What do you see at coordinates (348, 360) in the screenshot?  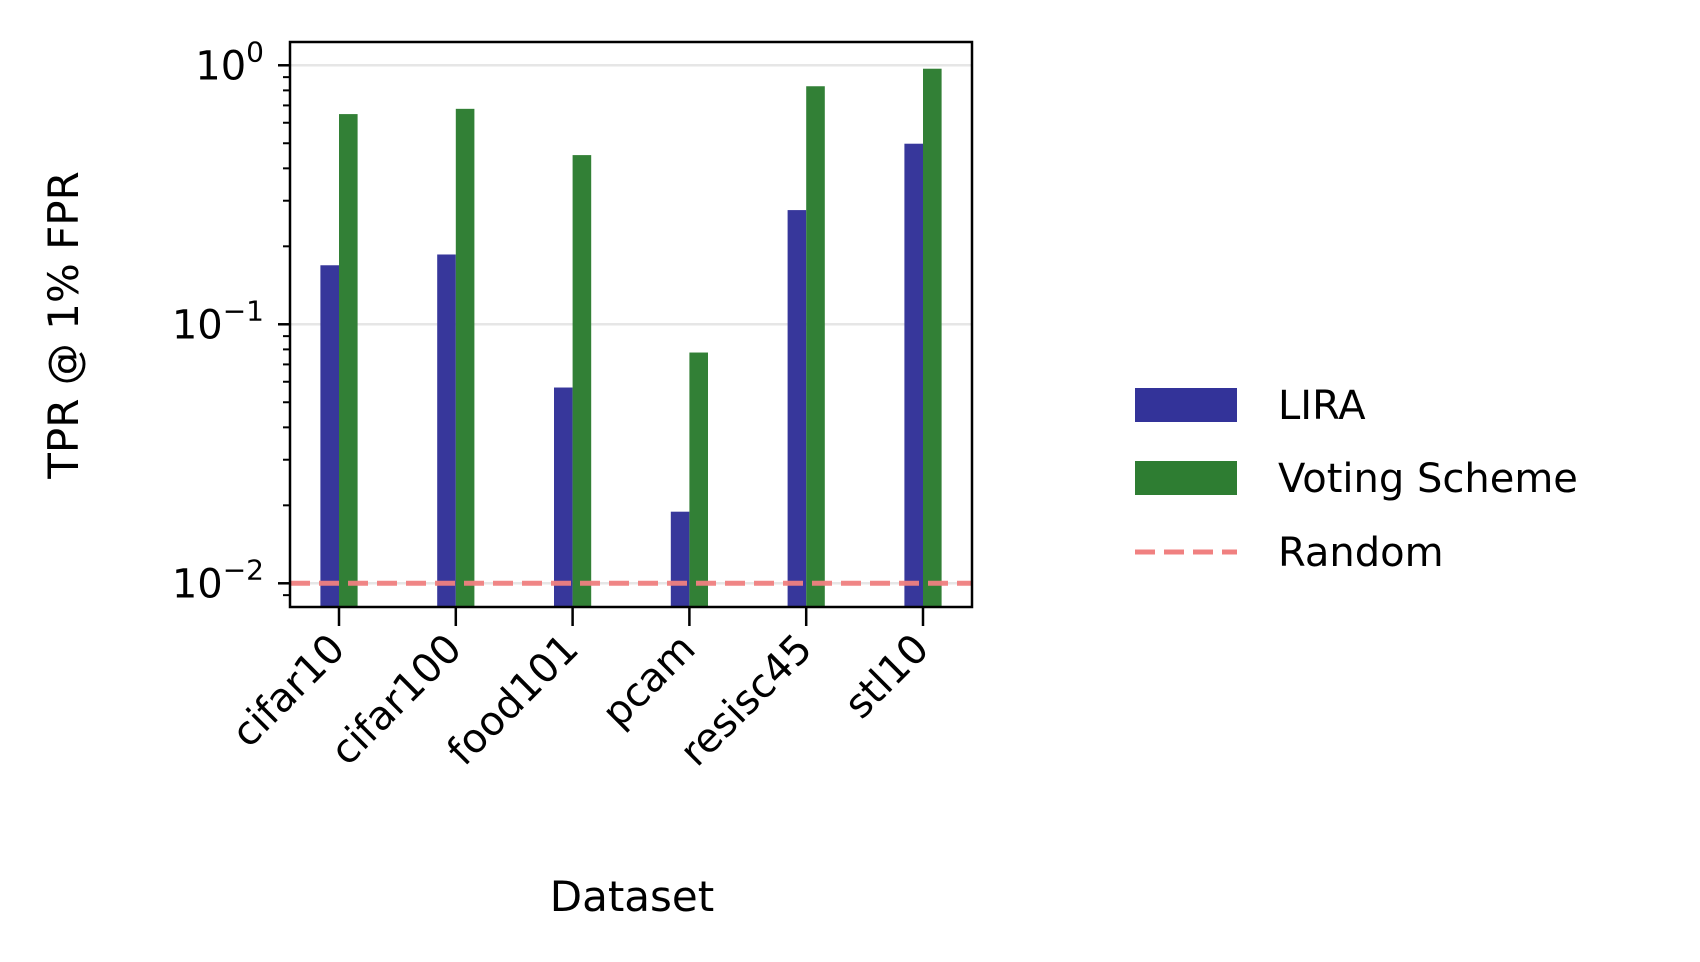 I see `bar-voting-scheme-cifar10` at bounding box center [348, 360].